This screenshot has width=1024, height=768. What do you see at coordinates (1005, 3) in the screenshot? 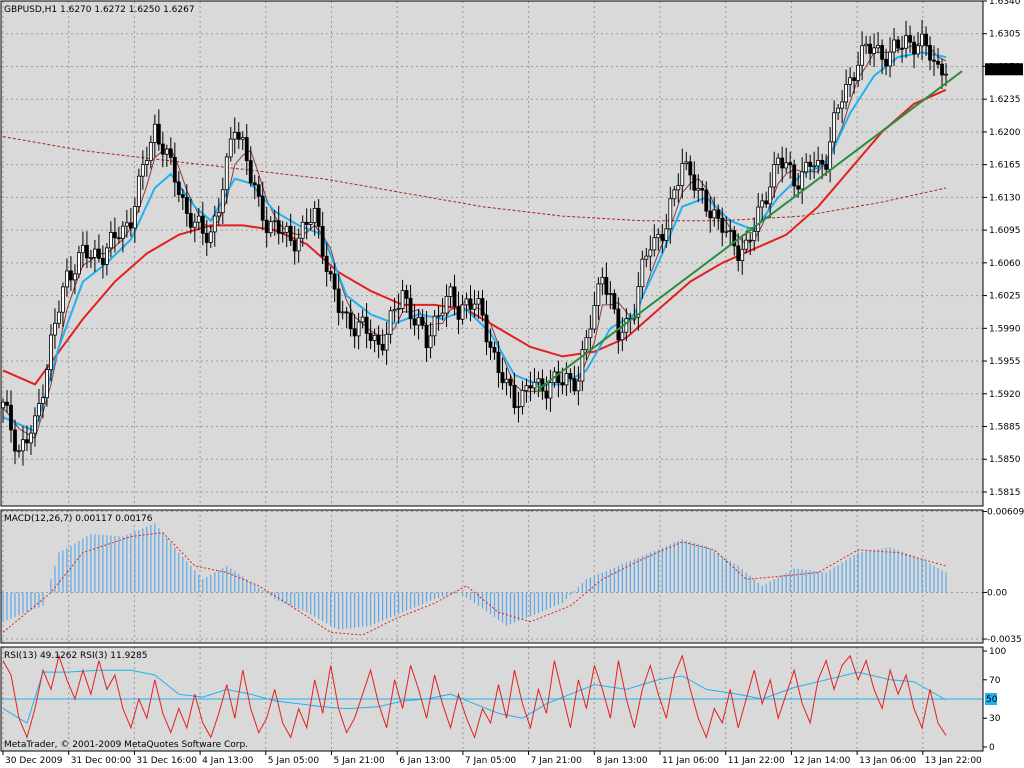
I see `price-tick-label: 1.6340` at bounding box center [1005, 3].